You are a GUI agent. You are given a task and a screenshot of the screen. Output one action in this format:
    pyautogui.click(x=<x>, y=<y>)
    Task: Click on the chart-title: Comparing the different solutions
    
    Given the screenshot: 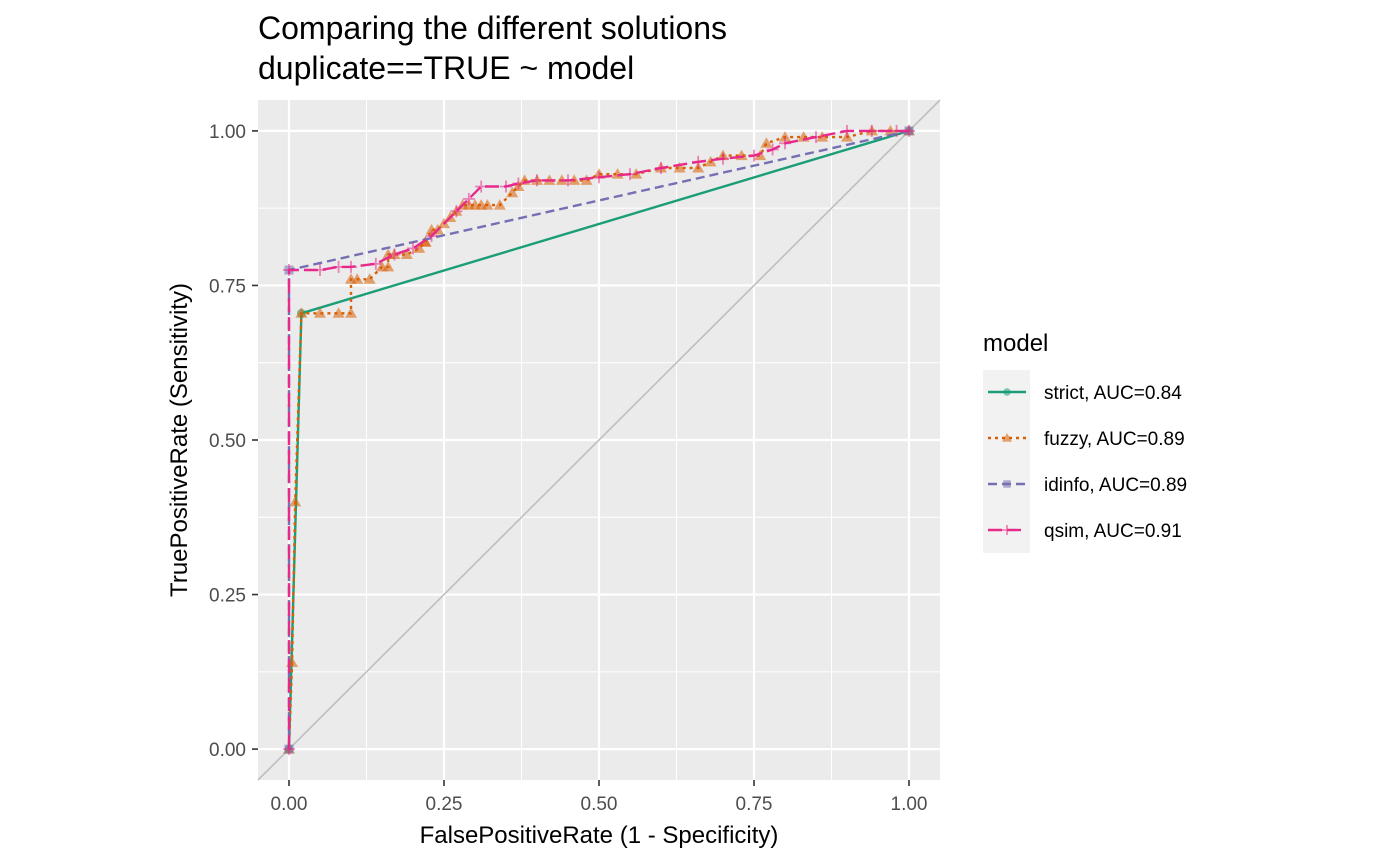 What is the action you would take?
    pyautogui.click(x=492, y=28)
    